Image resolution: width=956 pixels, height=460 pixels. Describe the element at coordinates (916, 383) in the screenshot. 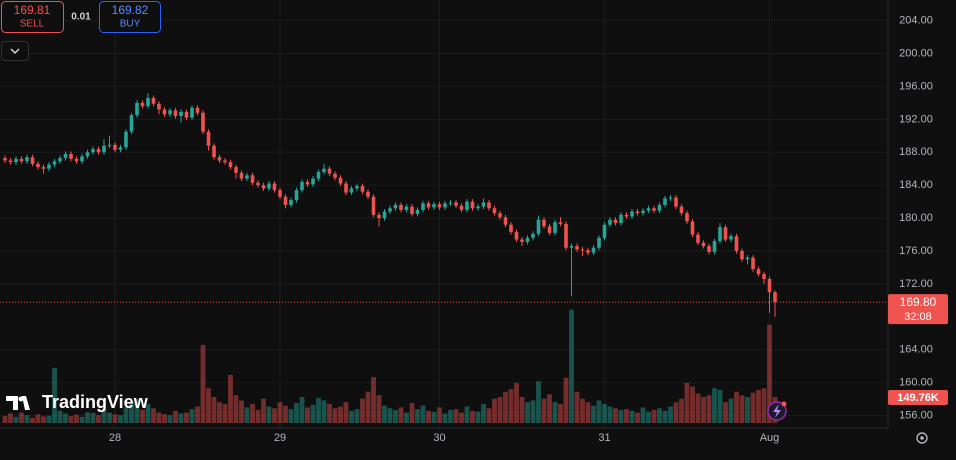

I see `y-tick-label: 160.00` at that location.